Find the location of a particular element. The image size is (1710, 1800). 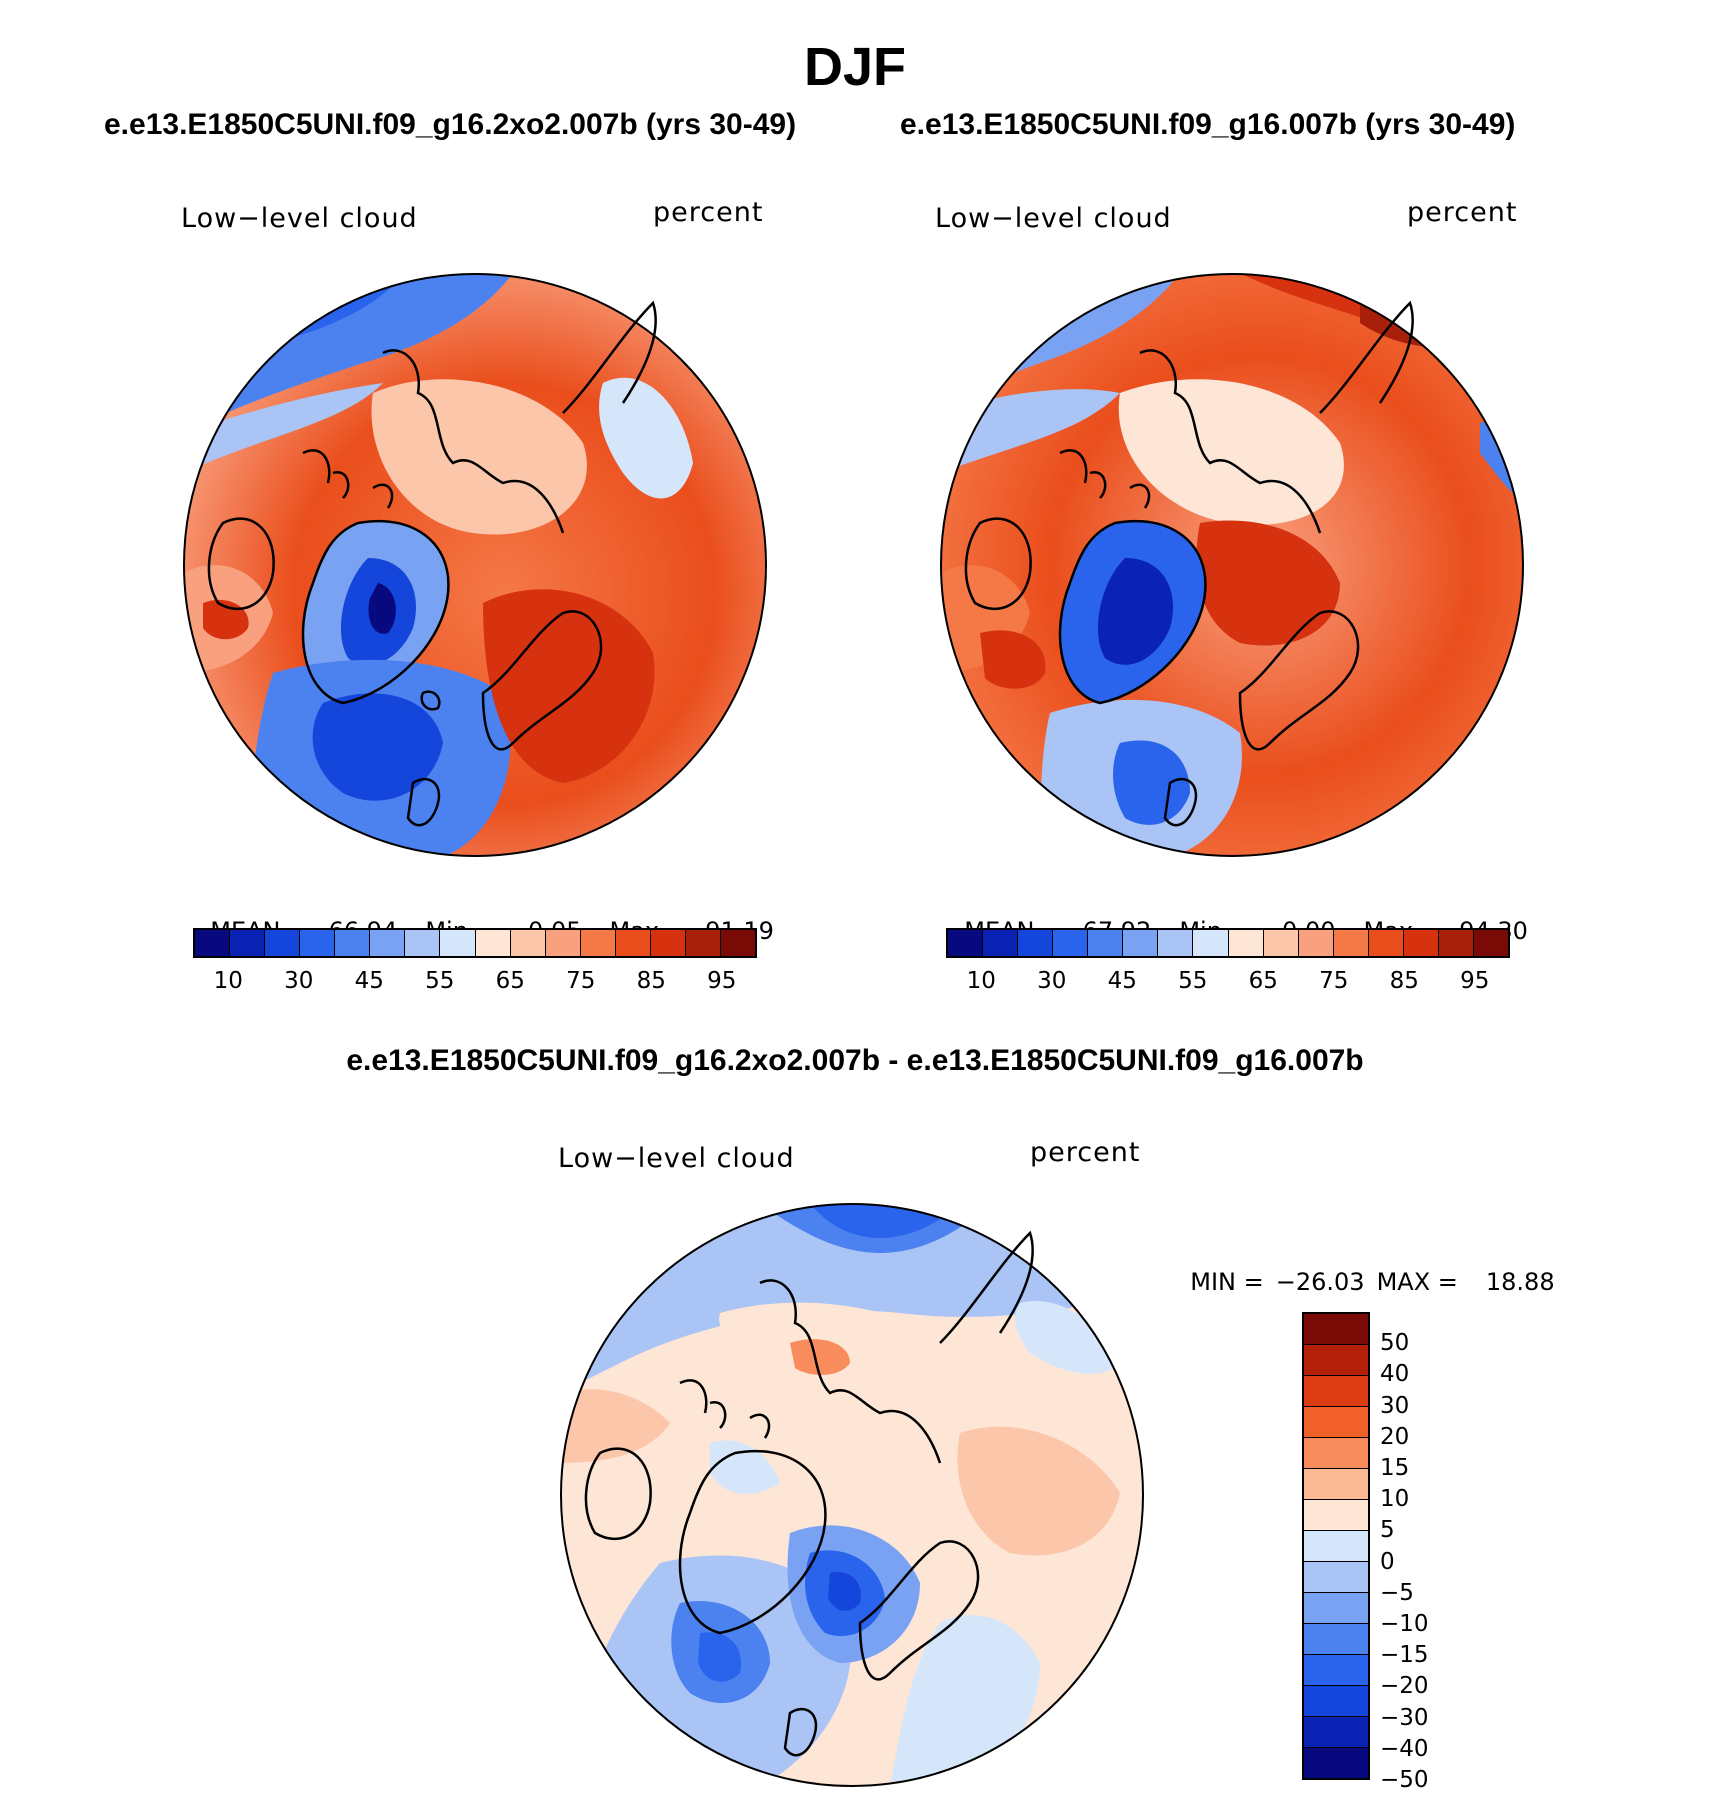

colorbar-tick-label: −40 is located at coordinates (1404, 1748).